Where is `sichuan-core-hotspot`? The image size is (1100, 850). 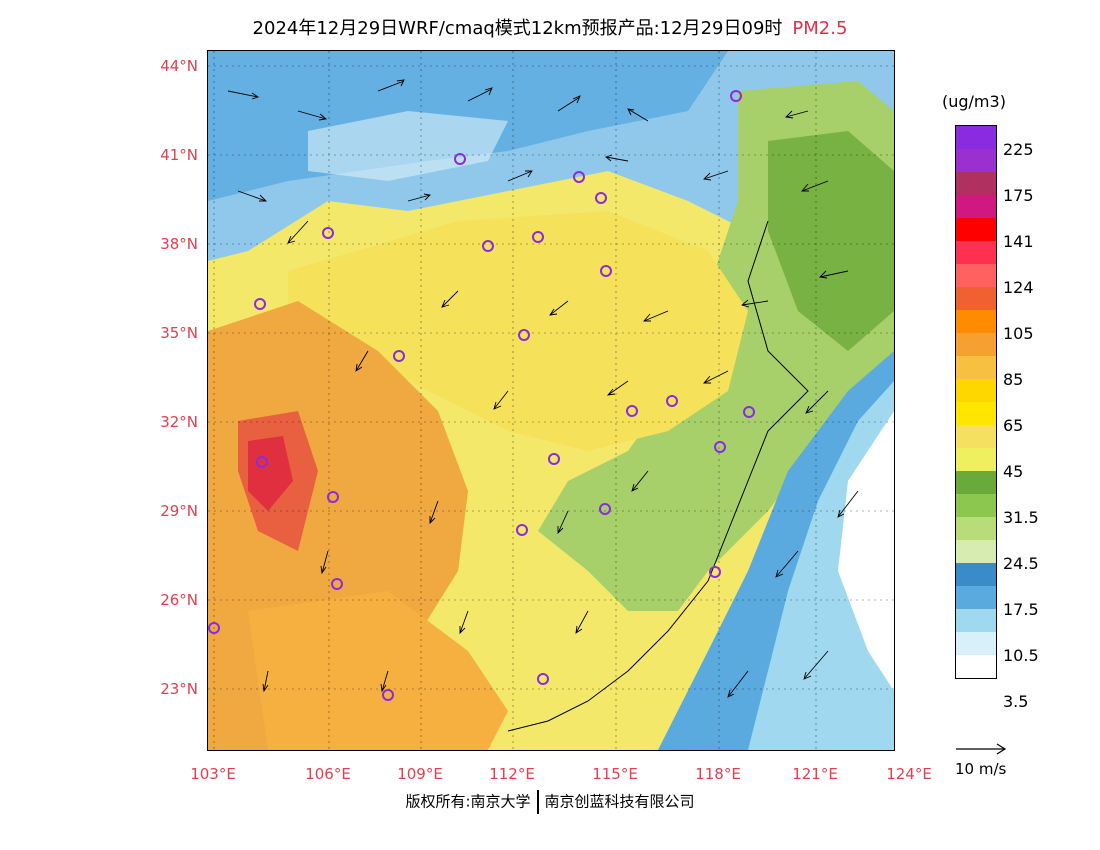 sichuan-core-hotspot is located at coordinates (270, 473).